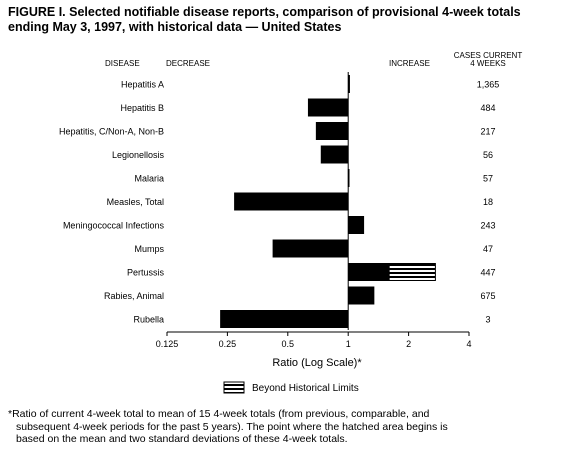  What do you see at coordinates (488, 85) in the screenshot?
I see `cases-value: 1,365` at bounding box center [488, 85].